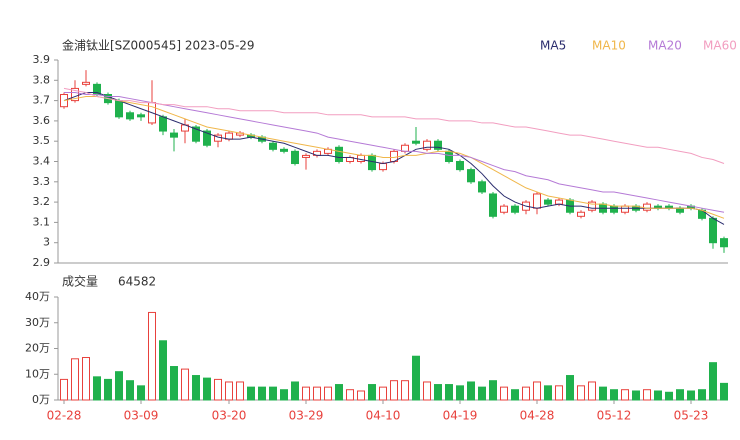 The image size is (740, 440). I want to click on x-tick-label: 04-19, so click(460, 416).